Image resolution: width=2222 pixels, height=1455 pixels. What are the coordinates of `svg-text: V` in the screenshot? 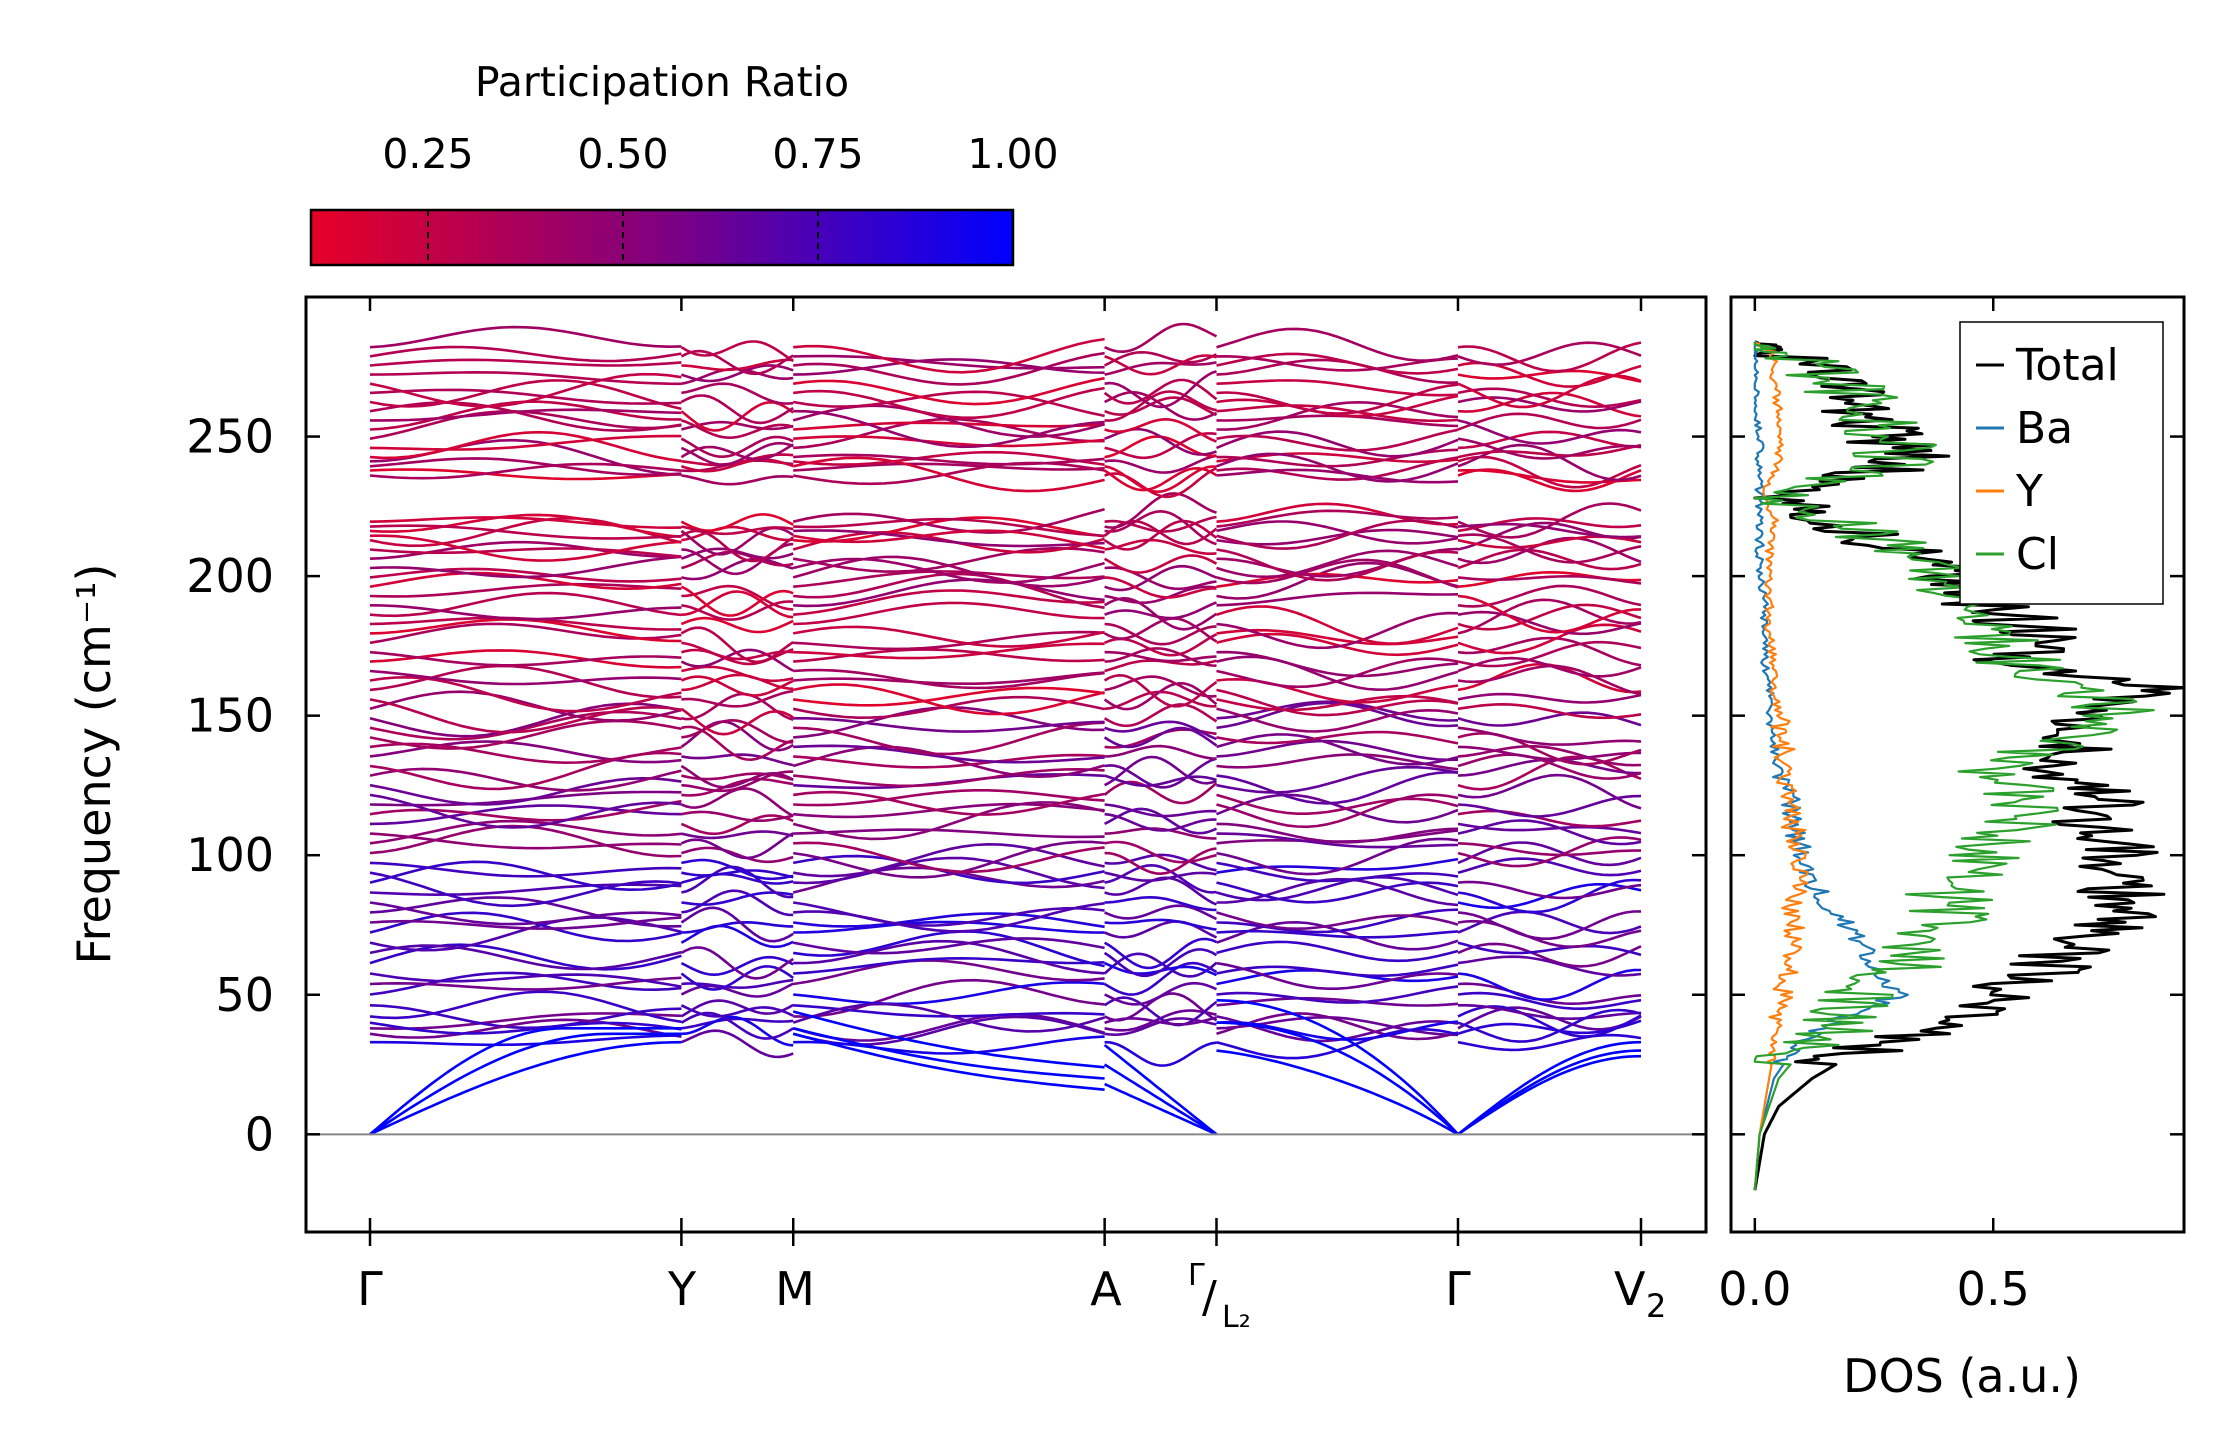 It's located at (1630, 1289).